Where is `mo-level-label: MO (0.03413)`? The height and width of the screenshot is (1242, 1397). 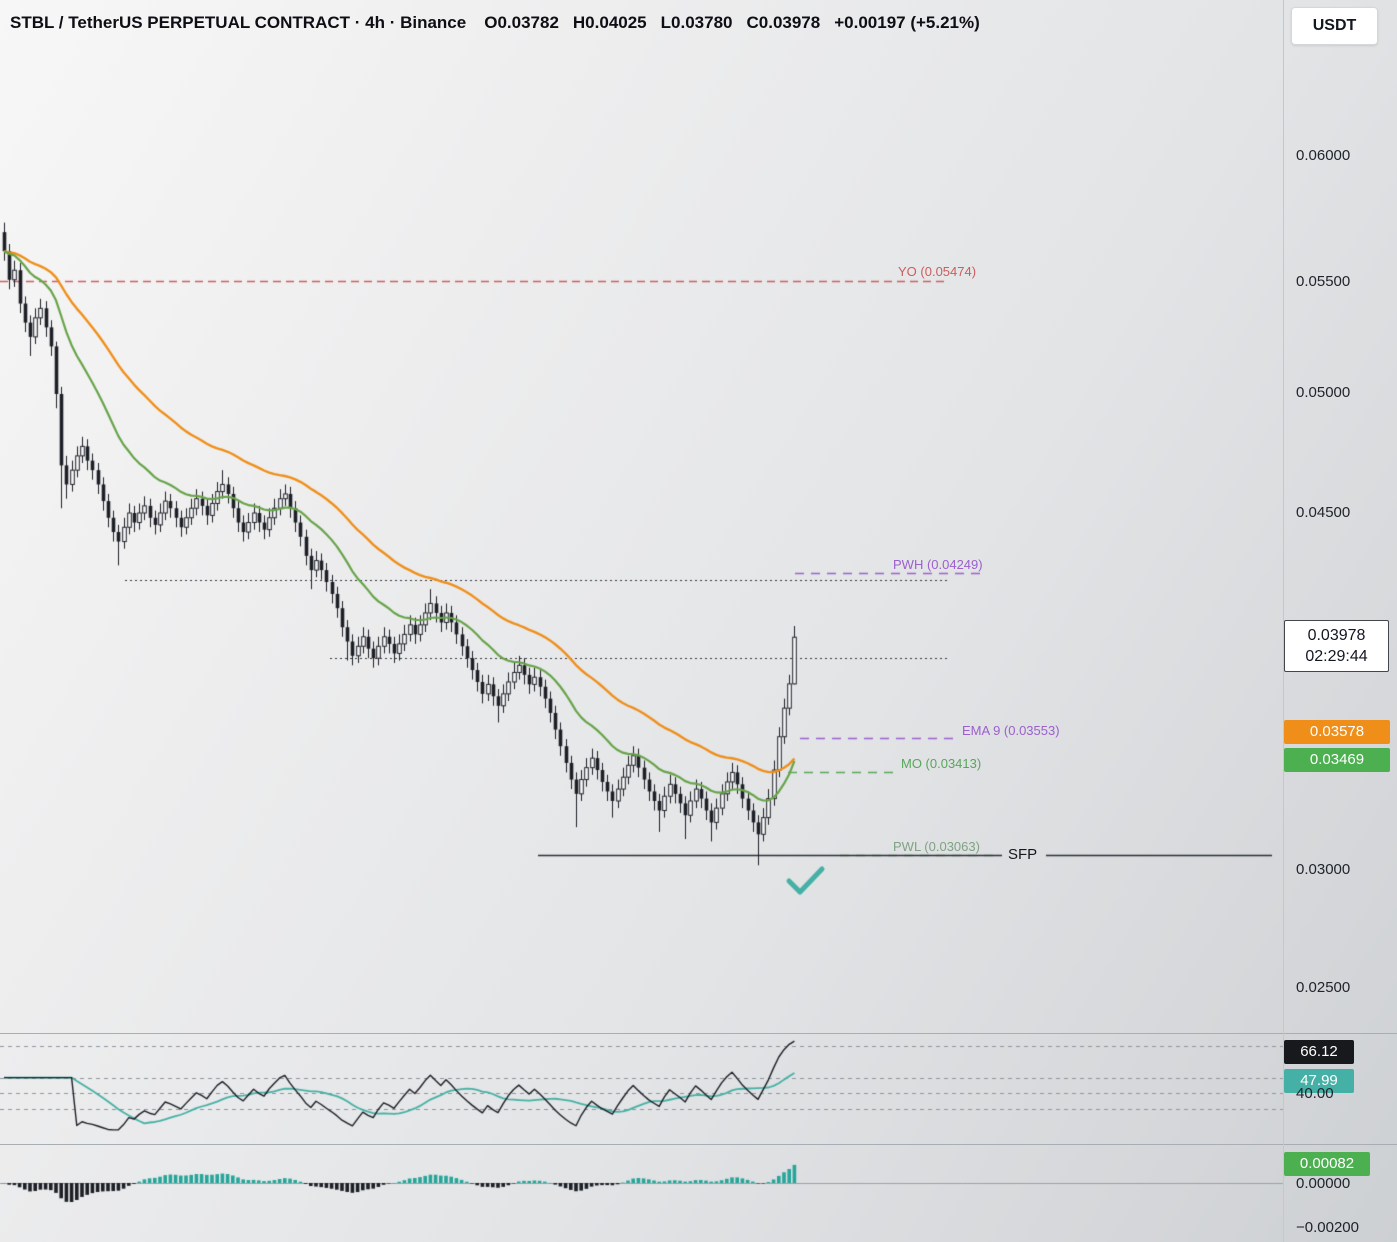
mo-level-label: MO (0.03413) is located at coordinates (941, 763).